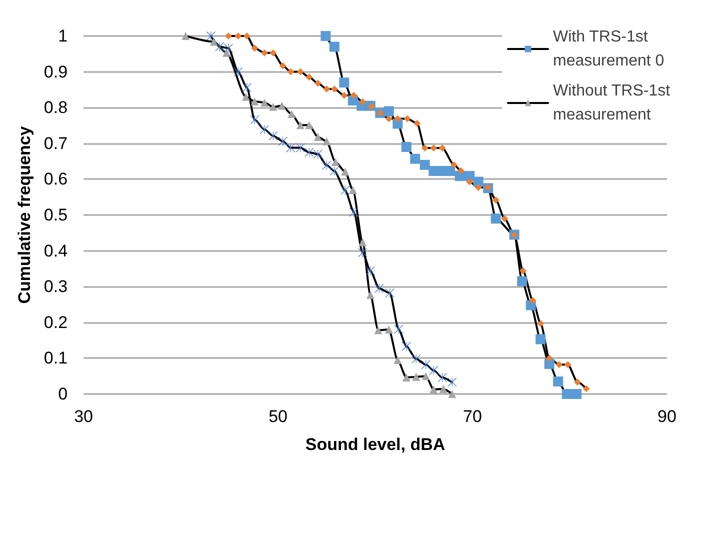 The image size is (707, 533). Describe the element at coordinates (83, 416) in the screenshot. I see `x-tick-label: 30` at that location.